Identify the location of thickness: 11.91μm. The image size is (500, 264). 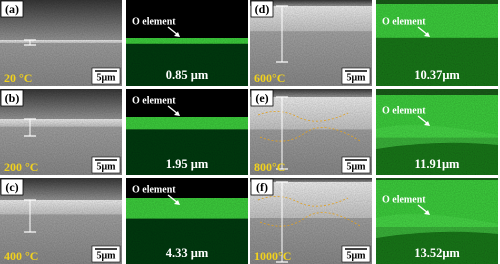
(438, 164).